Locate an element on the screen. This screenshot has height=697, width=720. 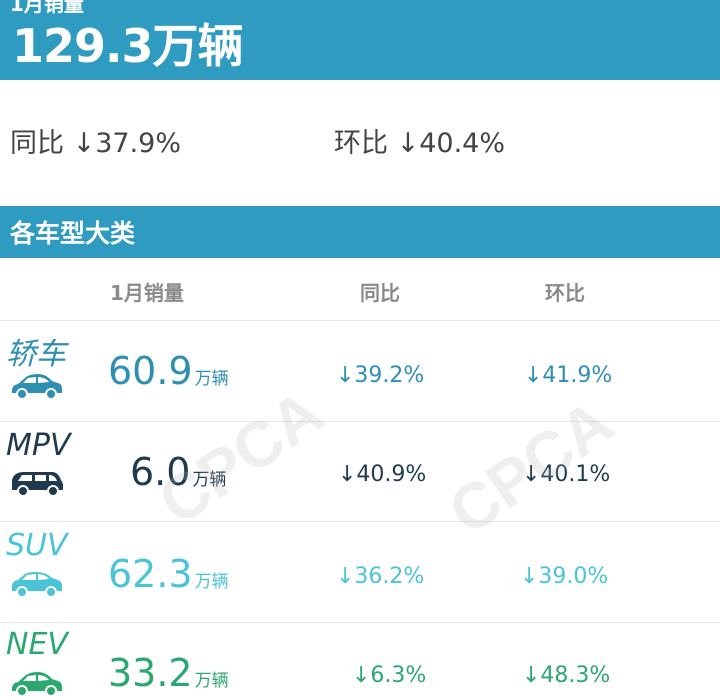
header-bar: 1月销量 129.3万辆 is located at coordinates (360, 40).